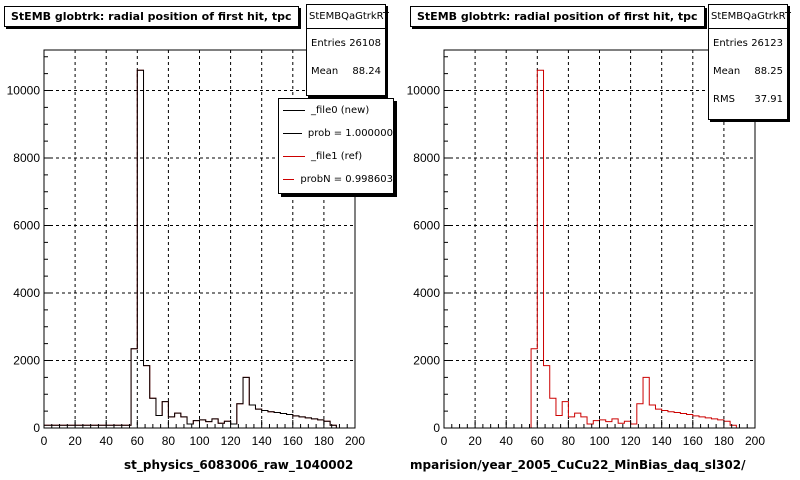  I want to click on right-stats-rms-row: RMS 37.91, so click(748, 99).